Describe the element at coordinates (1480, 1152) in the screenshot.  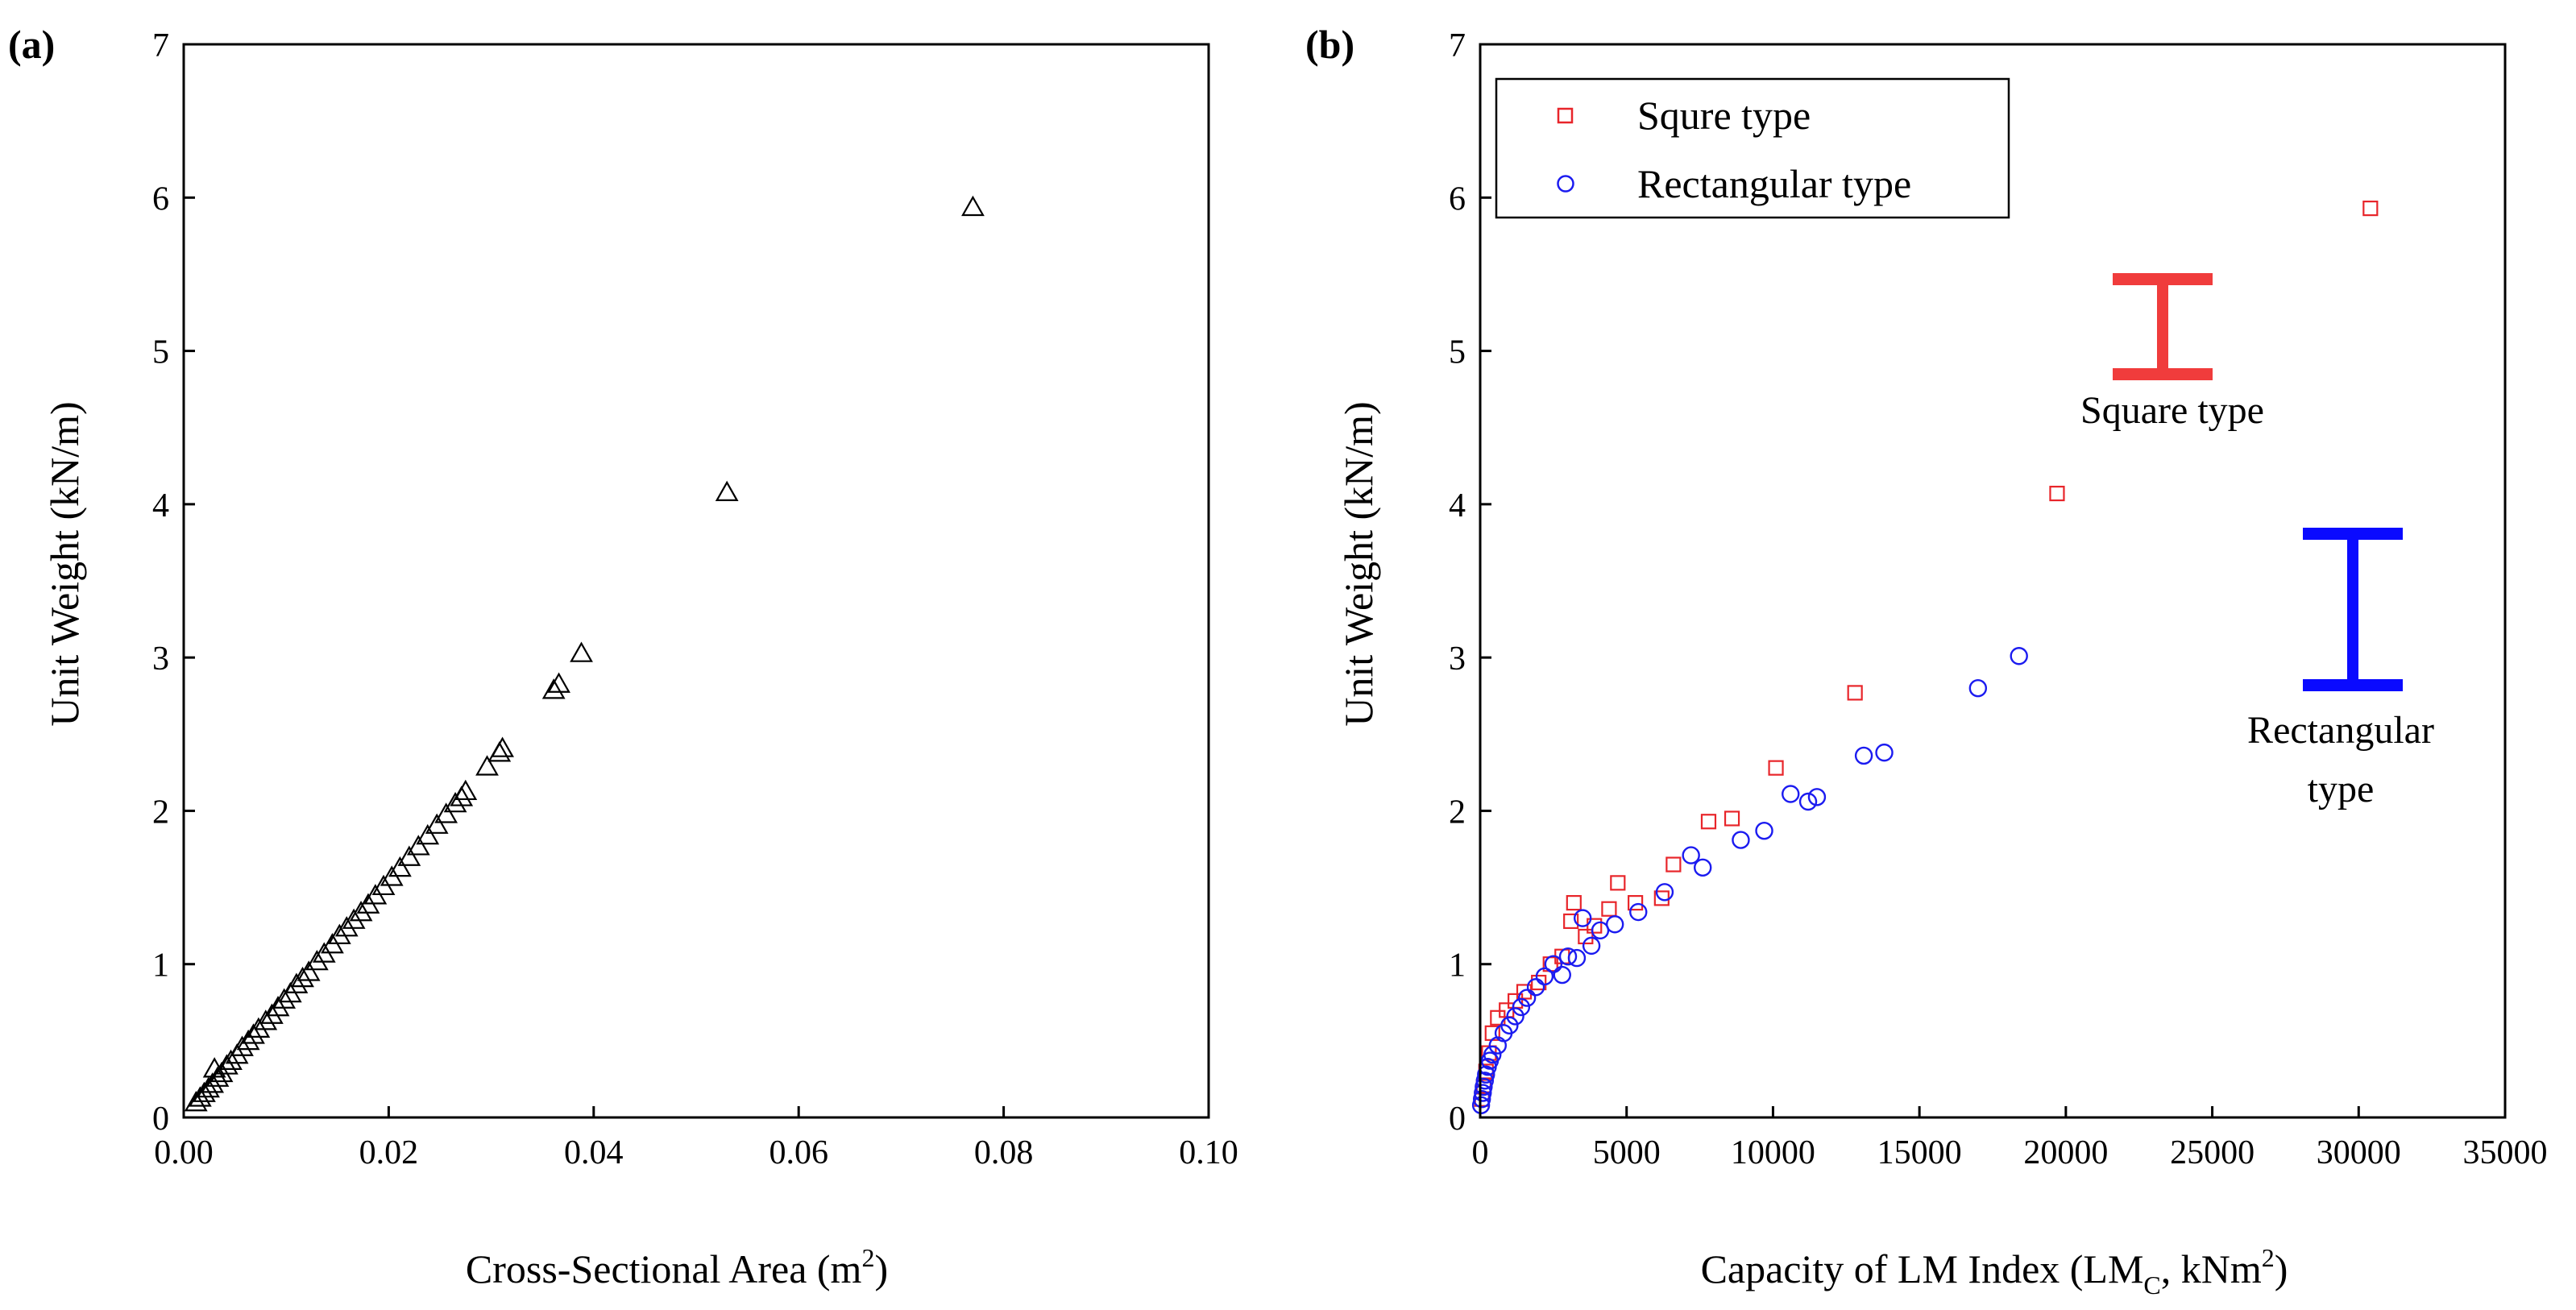
I see `x-tick-label: 0` at that location.